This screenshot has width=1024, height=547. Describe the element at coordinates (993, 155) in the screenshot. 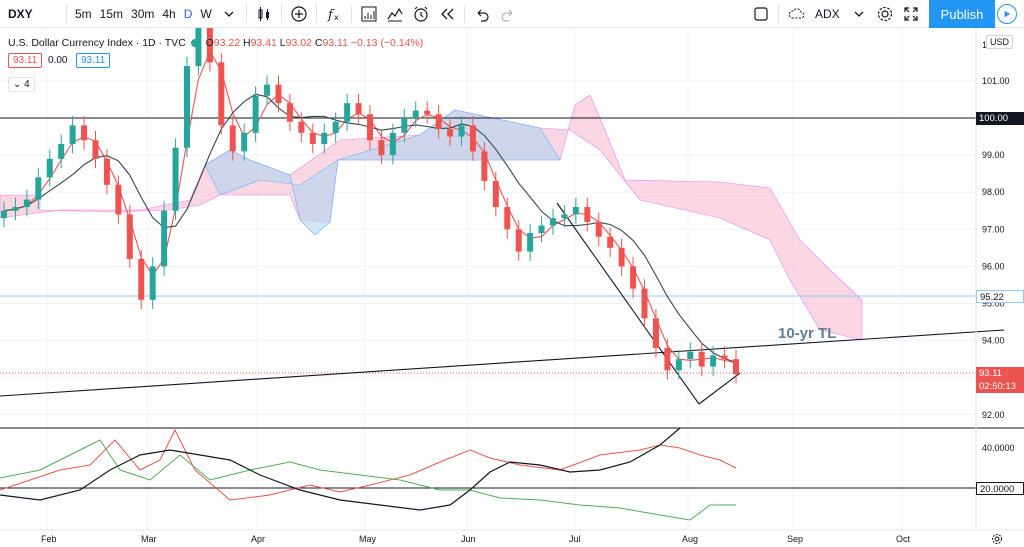

I see `price-tick: 99.00` at that location.